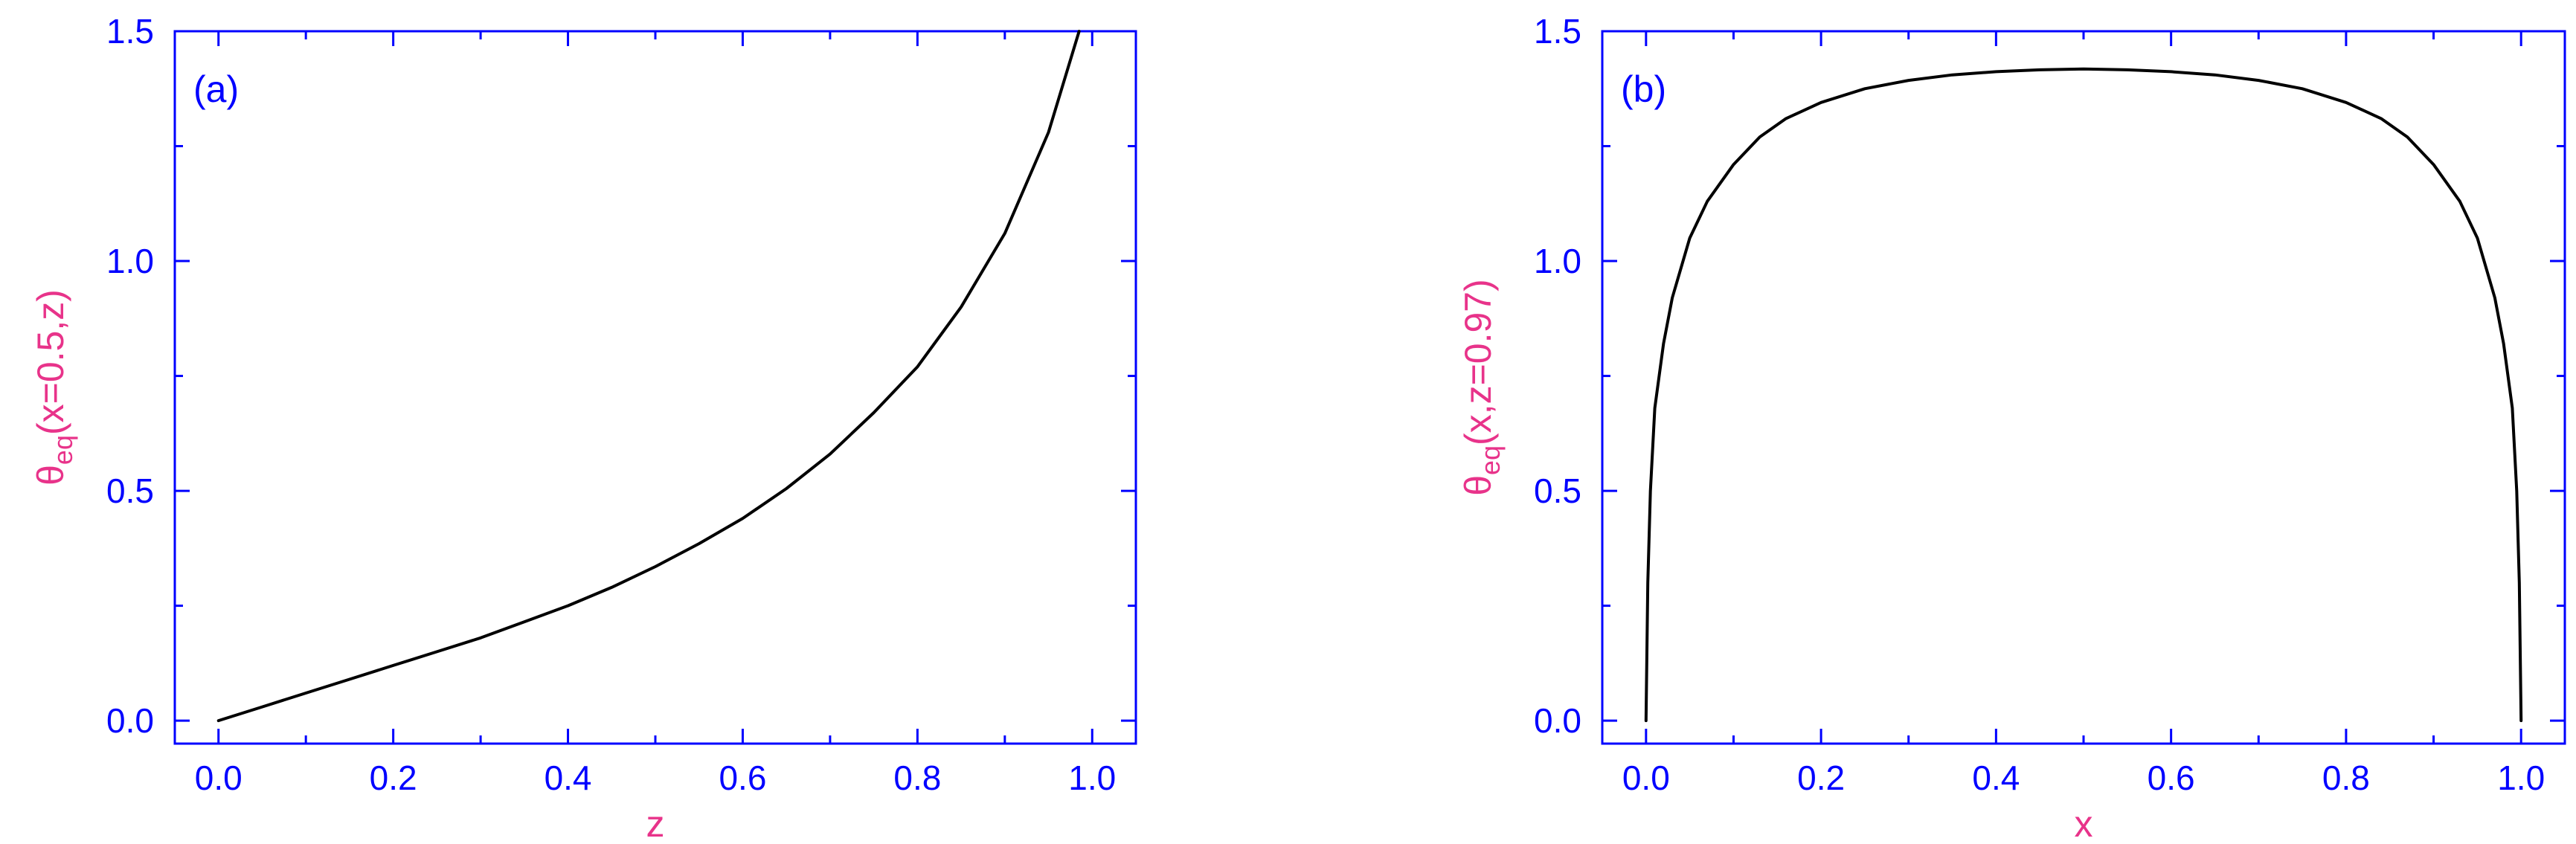 This screenshot has width=2576, height=844. I want to click on y-axis-label: θeq(x,z=0.97), so click(1481, 387).